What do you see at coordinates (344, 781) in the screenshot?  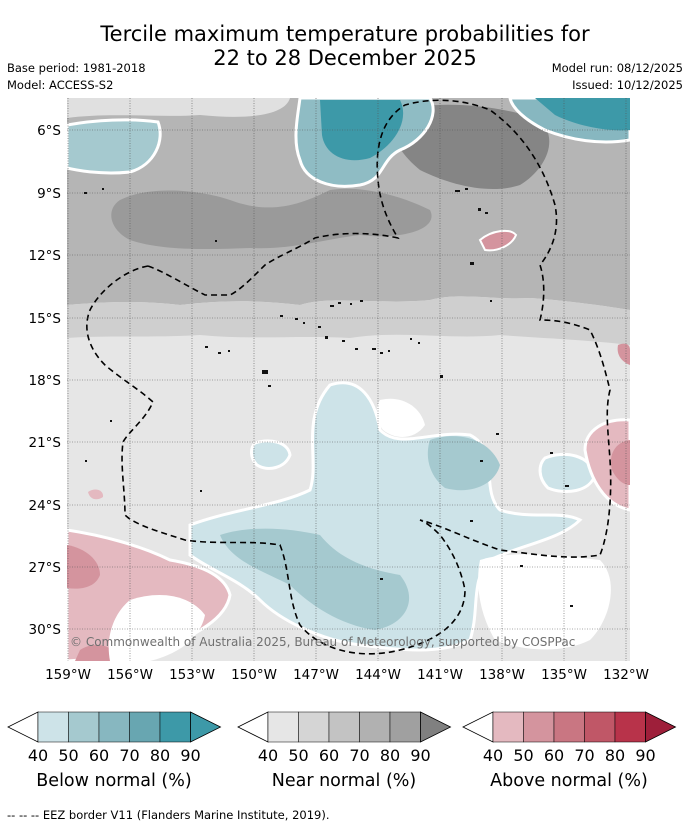 I see `near-normal-label: Near normal (%)` at bounding box center [344, 781].